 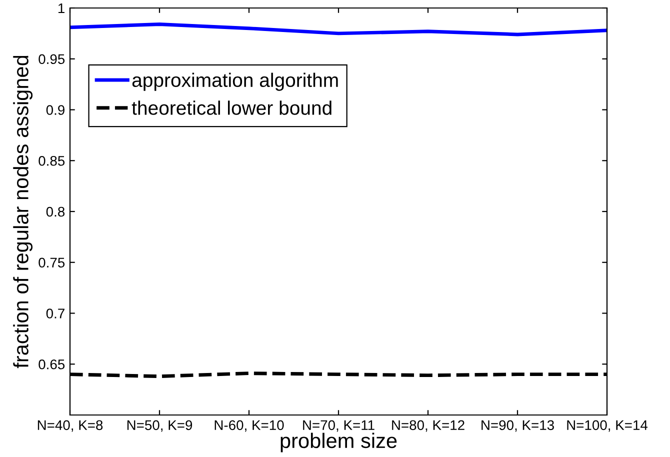 I want to click on x-tick-label: N-60, K=10, so click(x=249, y=426).